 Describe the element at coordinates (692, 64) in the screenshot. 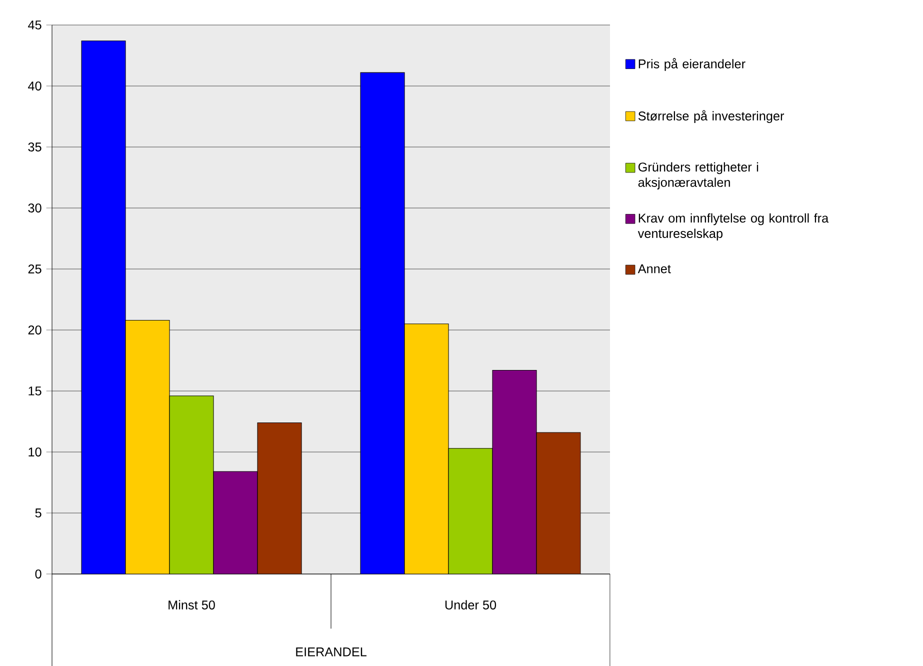

I see `legend-label: Pris på eierandeler` at that location.